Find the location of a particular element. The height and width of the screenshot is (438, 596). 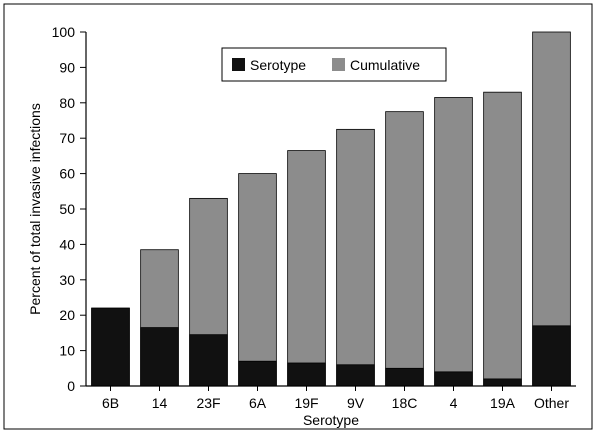

legend-swatch-cumulative is located at coordinates (338, 64).